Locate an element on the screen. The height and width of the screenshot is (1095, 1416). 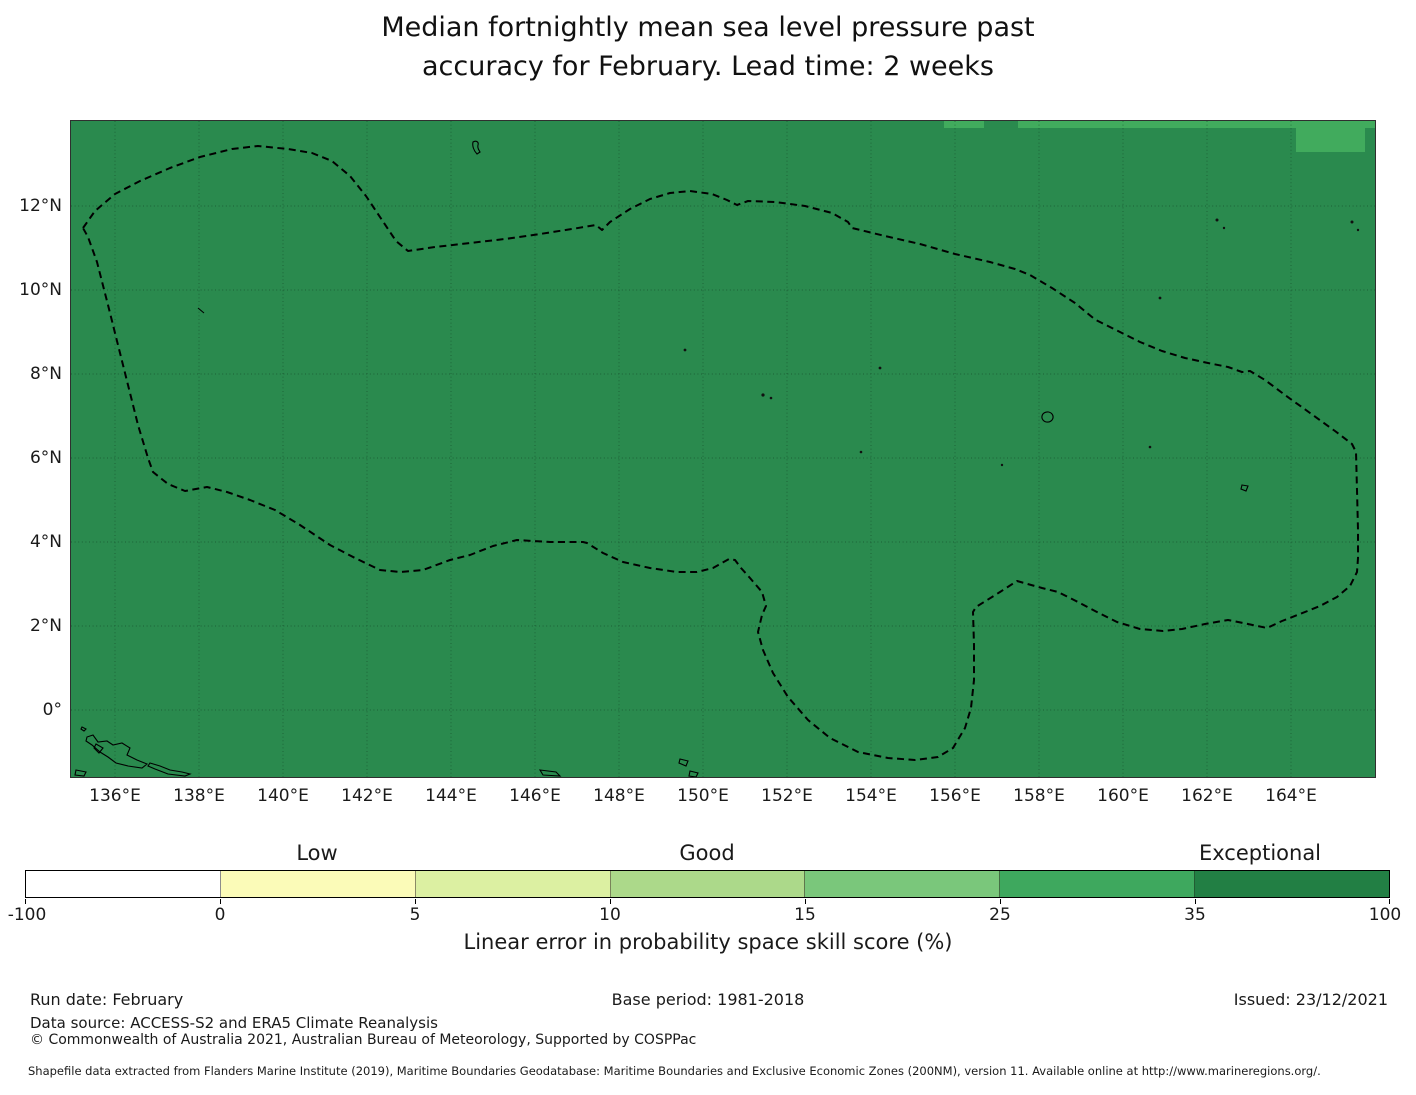
colorbar-heading-low: Low is located at coordinates (317, 853).